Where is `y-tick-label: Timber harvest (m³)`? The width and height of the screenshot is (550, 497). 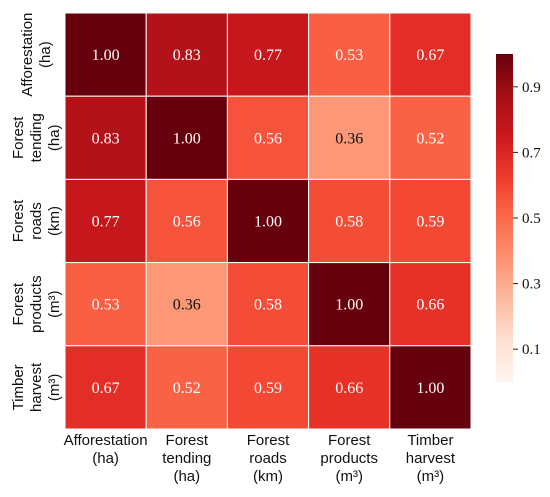 y-tick-label: Timber harvest (m³) is located at coordinates (36, 387).